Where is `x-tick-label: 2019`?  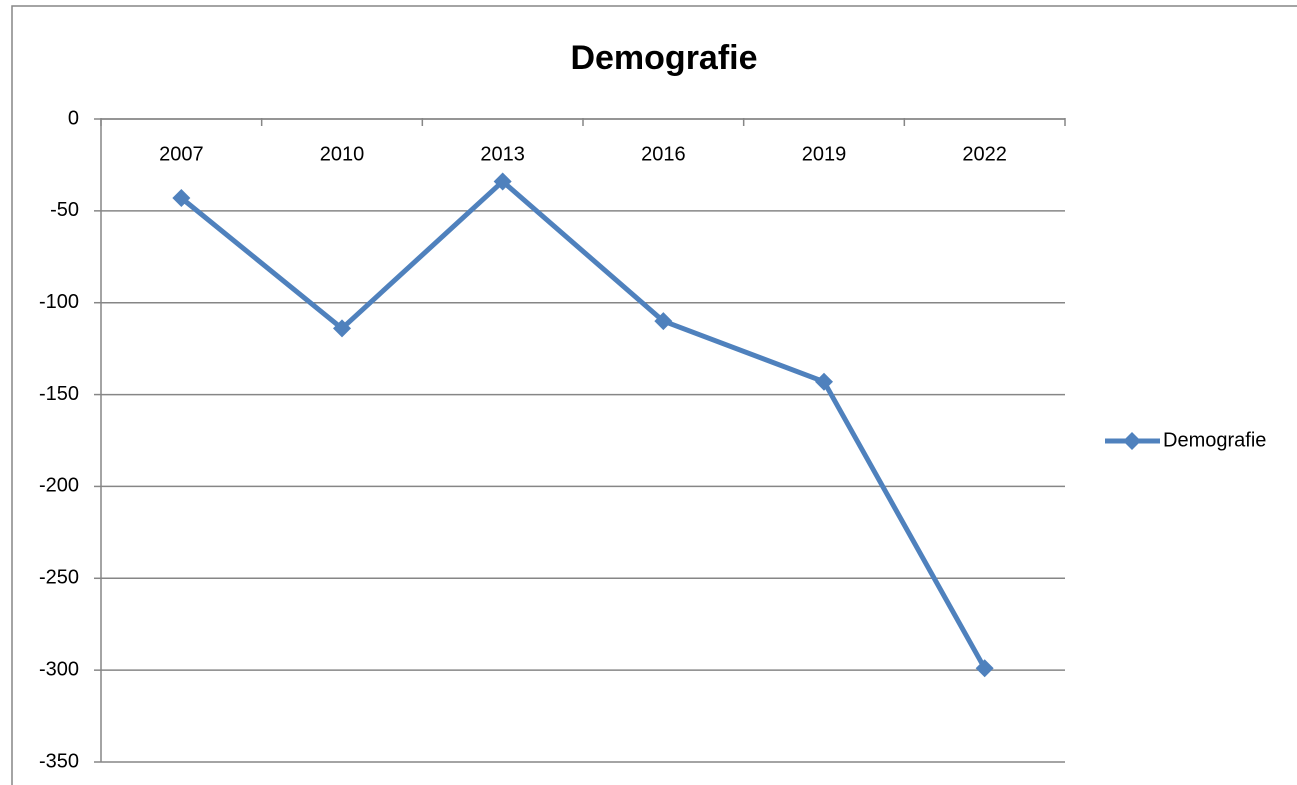 x-tick-label: 2019 is located at coordinates (824, 154).